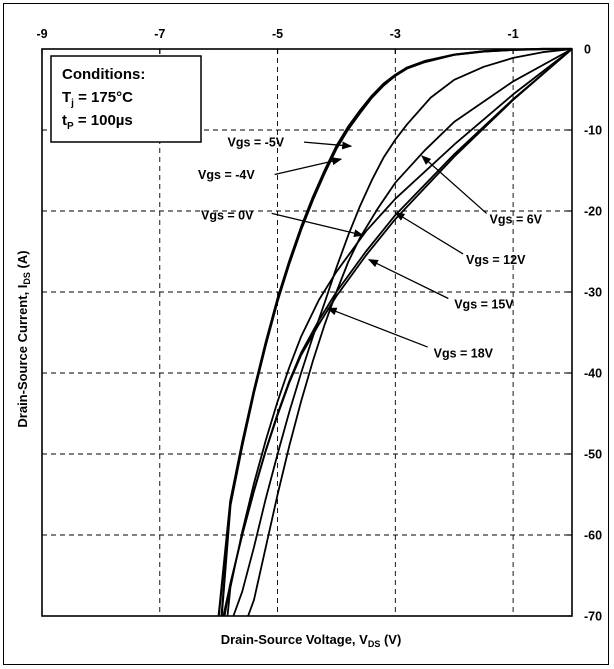  I want to click on y-tick-label: -20, so click(593, 212).